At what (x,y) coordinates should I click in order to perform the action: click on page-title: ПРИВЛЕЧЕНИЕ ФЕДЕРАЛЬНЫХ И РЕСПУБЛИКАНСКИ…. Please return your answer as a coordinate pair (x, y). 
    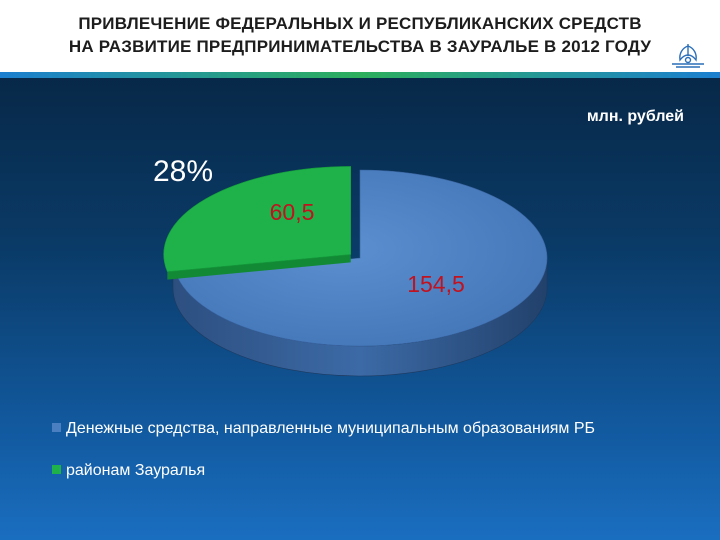
    Looking at the image, I should click on (360, 35).